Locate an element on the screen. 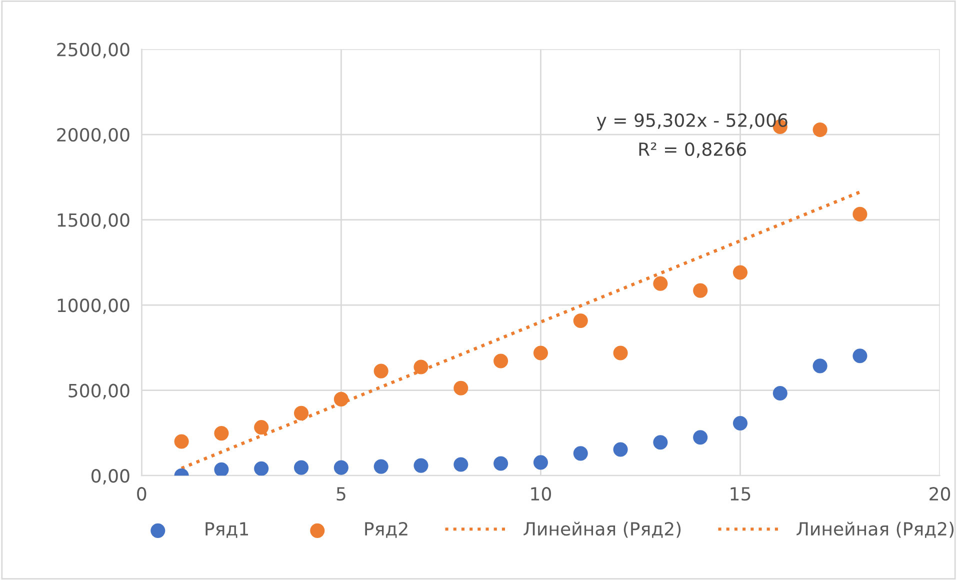 This screenshot has width=957, height=580. y-tick-label: 2500,00 is located at coordinates (93, 50).